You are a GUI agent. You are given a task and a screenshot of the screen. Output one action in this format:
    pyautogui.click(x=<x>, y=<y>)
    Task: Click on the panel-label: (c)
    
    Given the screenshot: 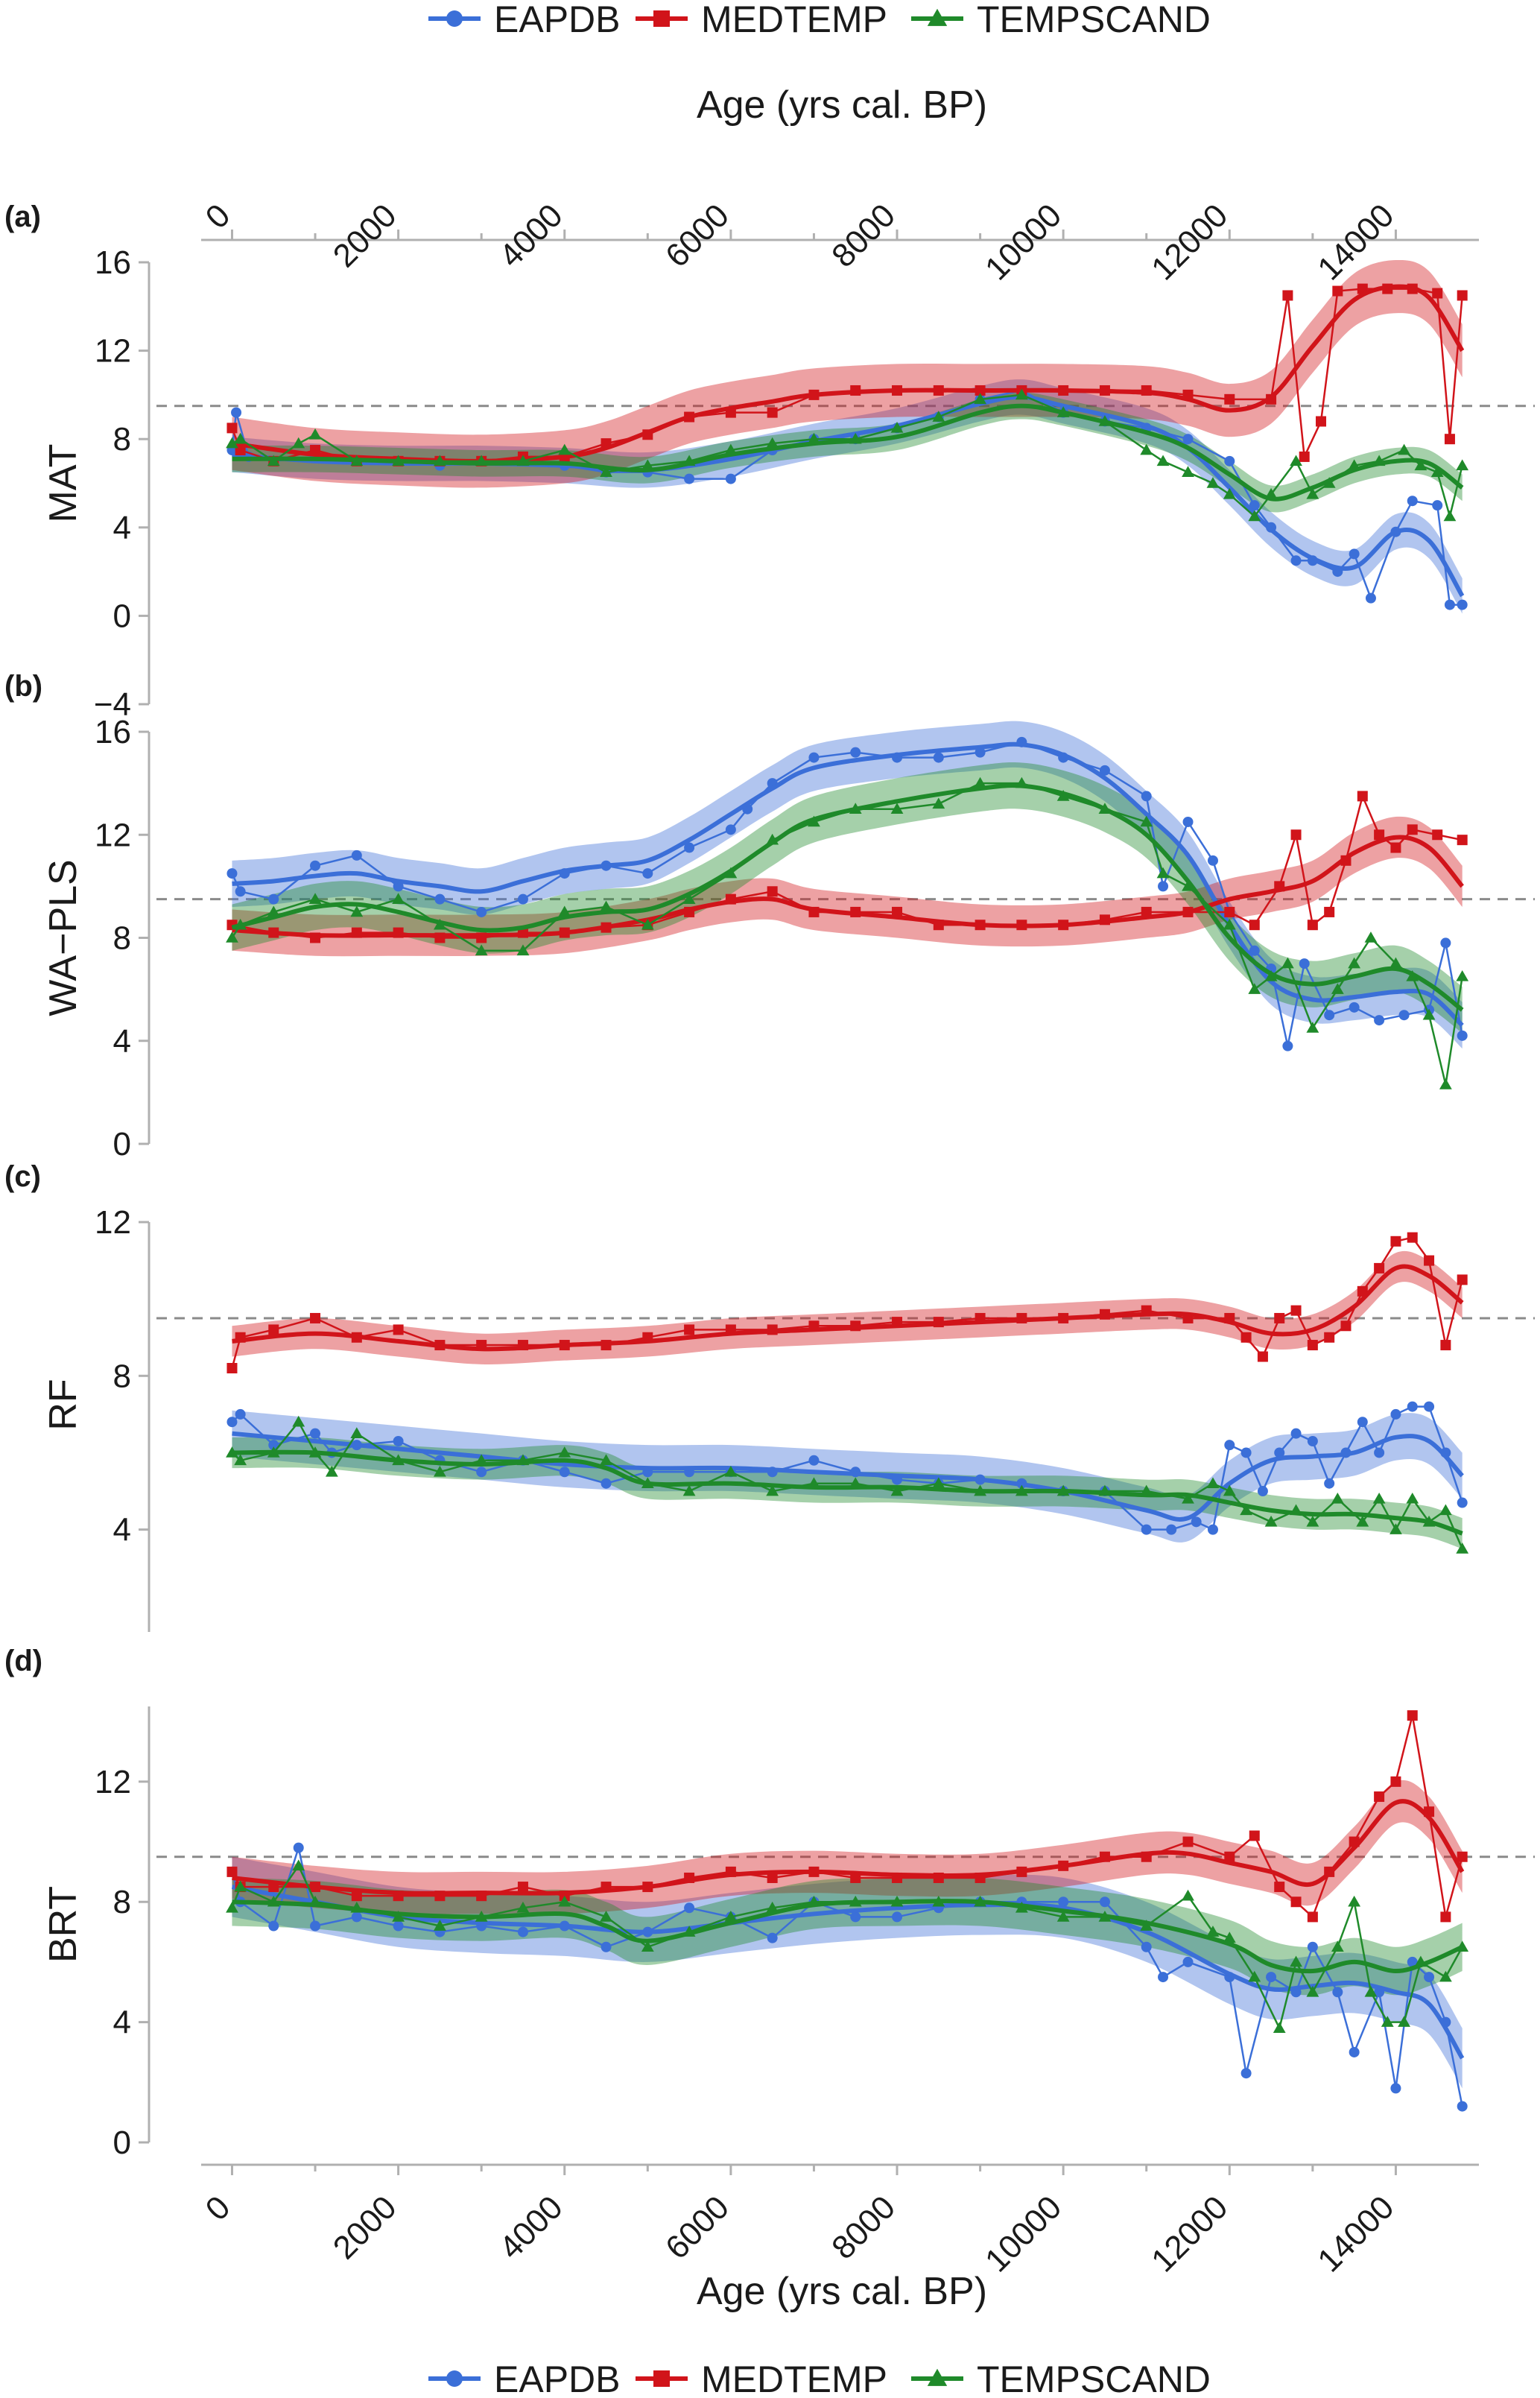 What is the action you would take?
    pyautogui.click(x=22, y=1176)
    